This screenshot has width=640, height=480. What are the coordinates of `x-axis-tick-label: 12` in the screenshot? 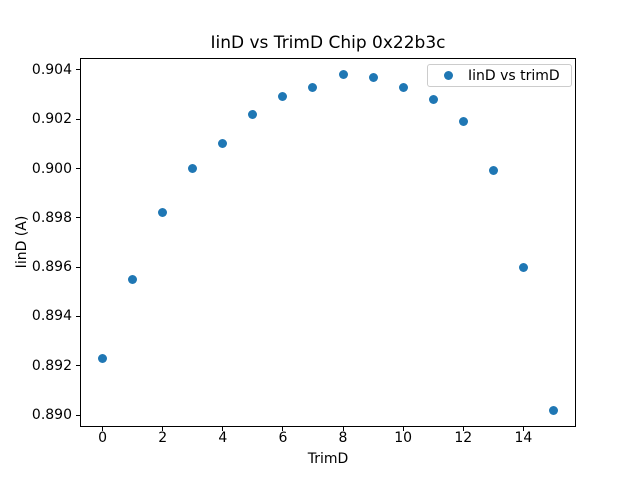 It's located at (463, 438).